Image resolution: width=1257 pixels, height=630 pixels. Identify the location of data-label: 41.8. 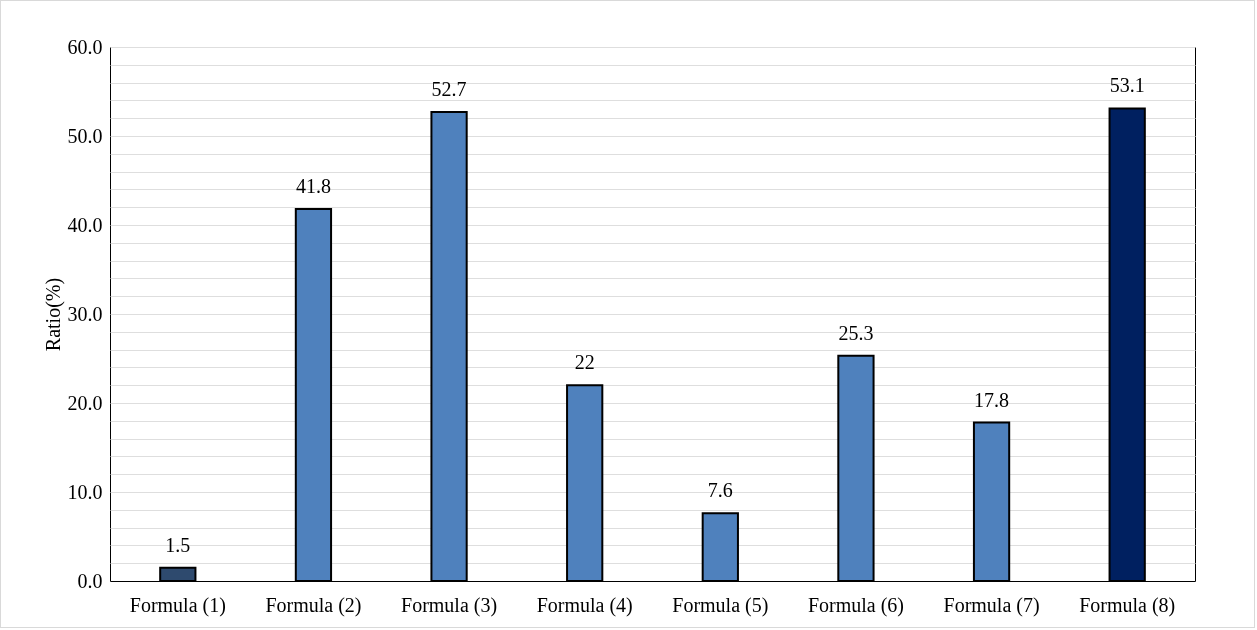
(313, 185).